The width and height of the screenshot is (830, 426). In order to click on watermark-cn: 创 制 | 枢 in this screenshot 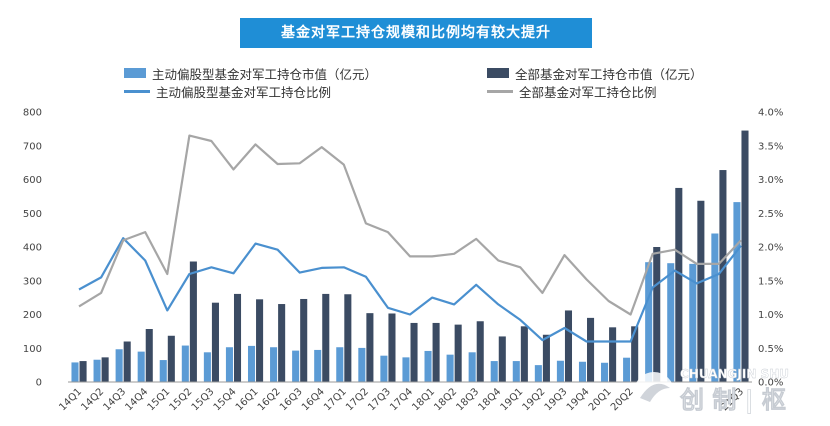, I will do `click(732, 400)`.